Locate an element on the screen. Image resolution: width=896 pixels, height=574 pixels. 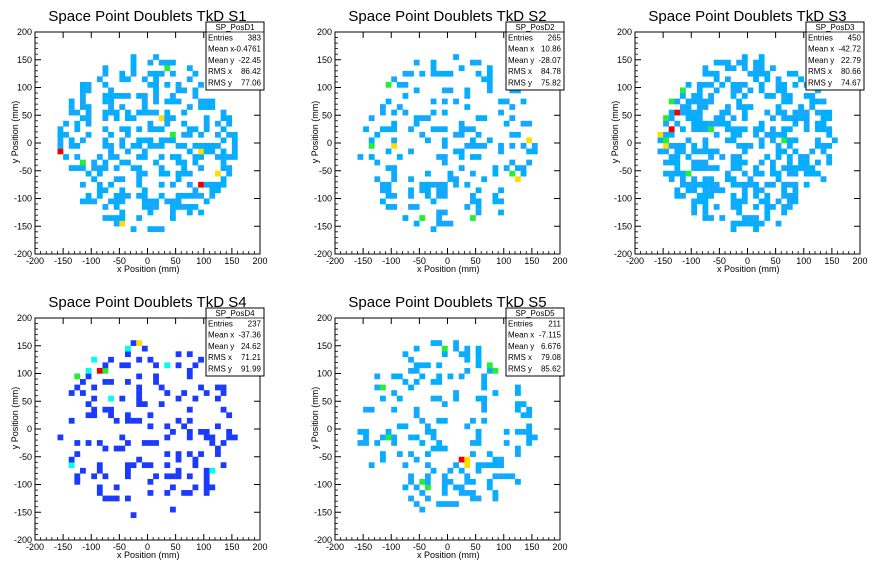
stats-value: 450 is located at coordinates (855, 38).